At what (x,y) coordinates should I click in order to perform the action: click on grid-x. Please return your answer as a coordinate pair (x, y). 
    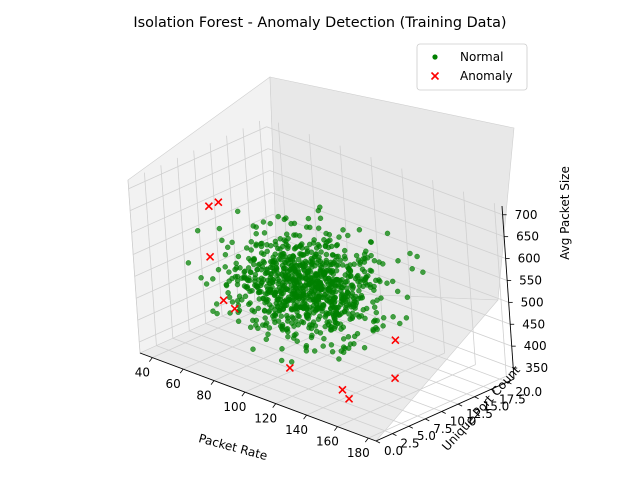
    Looking at the image, I should click on (346, 232).